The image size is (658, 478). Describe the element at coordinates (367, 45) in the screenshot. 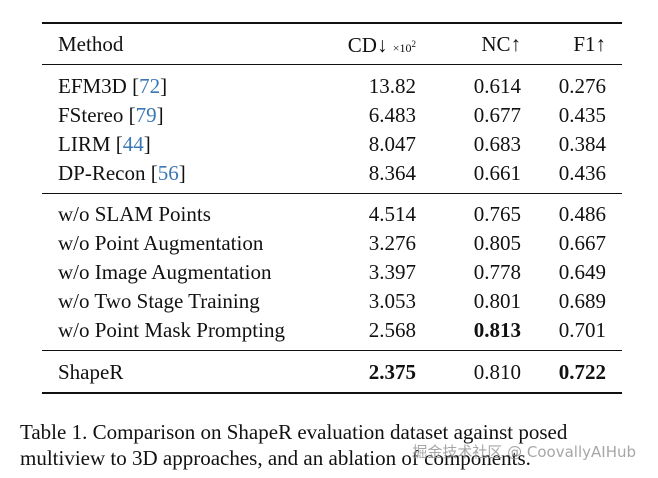

I see `header-cd-label: CD↓` at that location.